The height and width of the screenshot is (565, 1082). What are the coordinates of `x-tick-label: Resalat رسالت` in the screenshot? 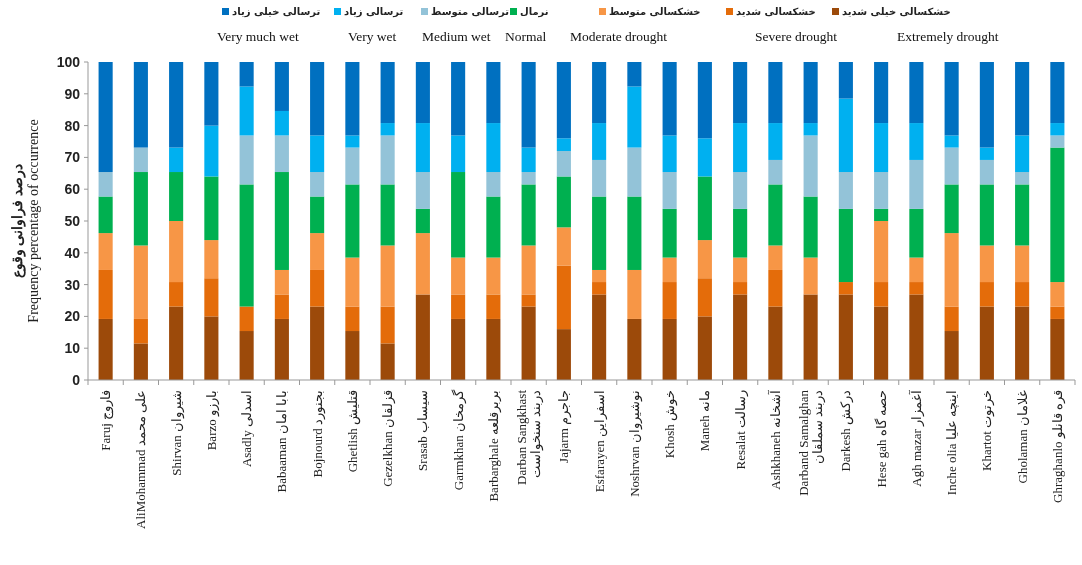 It's located at (740, 430).